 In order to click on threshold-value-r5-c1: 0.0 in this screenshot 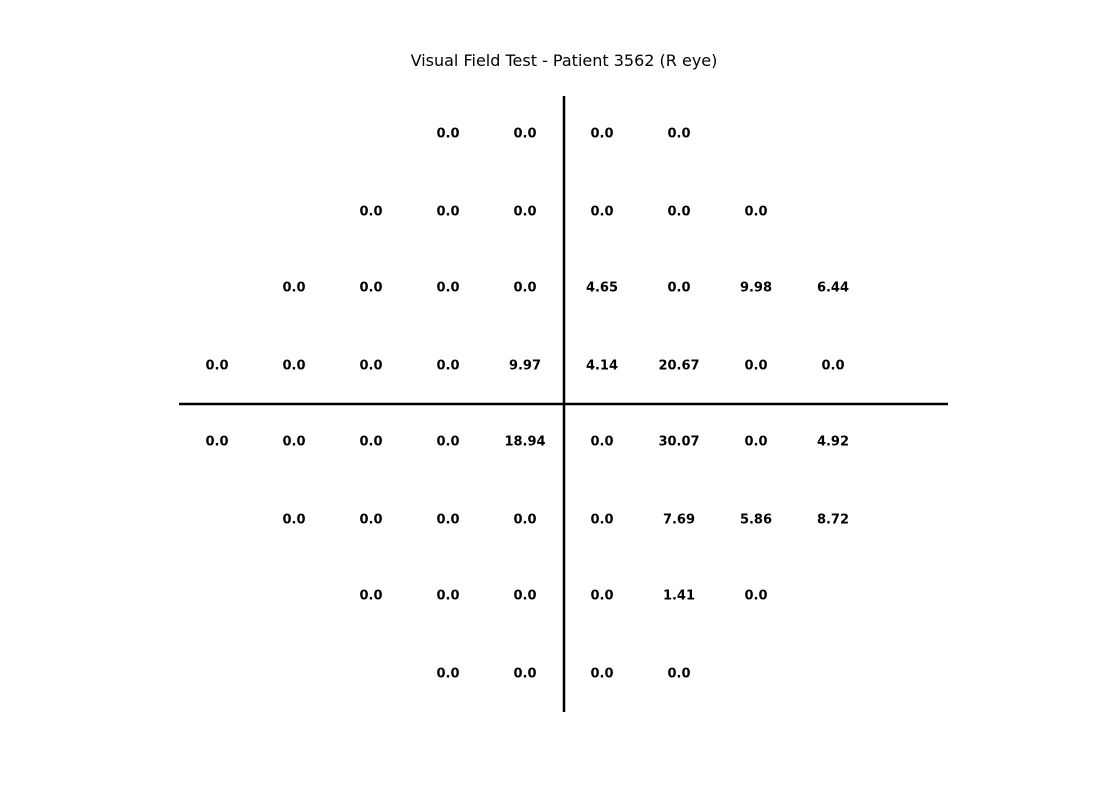, I will do `click(293, 520)`.